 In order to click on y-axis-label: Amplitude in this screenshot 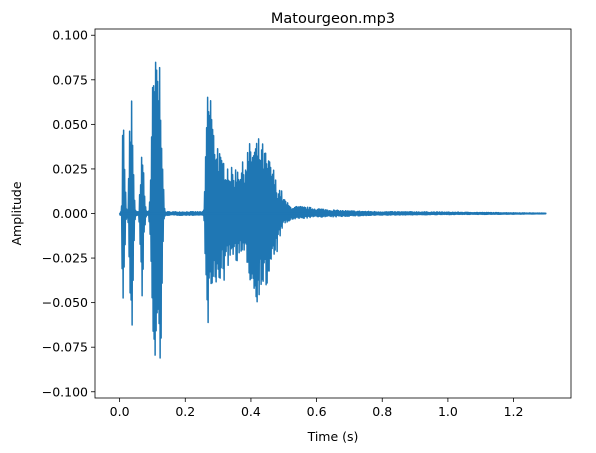, I will do `click(16, 213)`.